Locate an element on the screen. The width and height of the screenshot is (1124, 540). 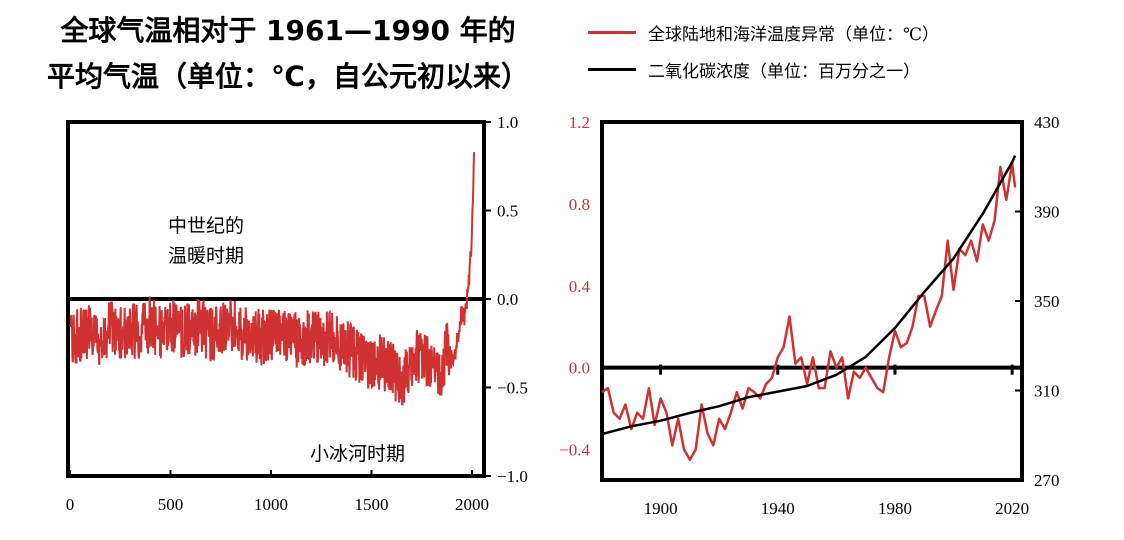
legend-swatch-temperature is located at coordinates (612, 32).